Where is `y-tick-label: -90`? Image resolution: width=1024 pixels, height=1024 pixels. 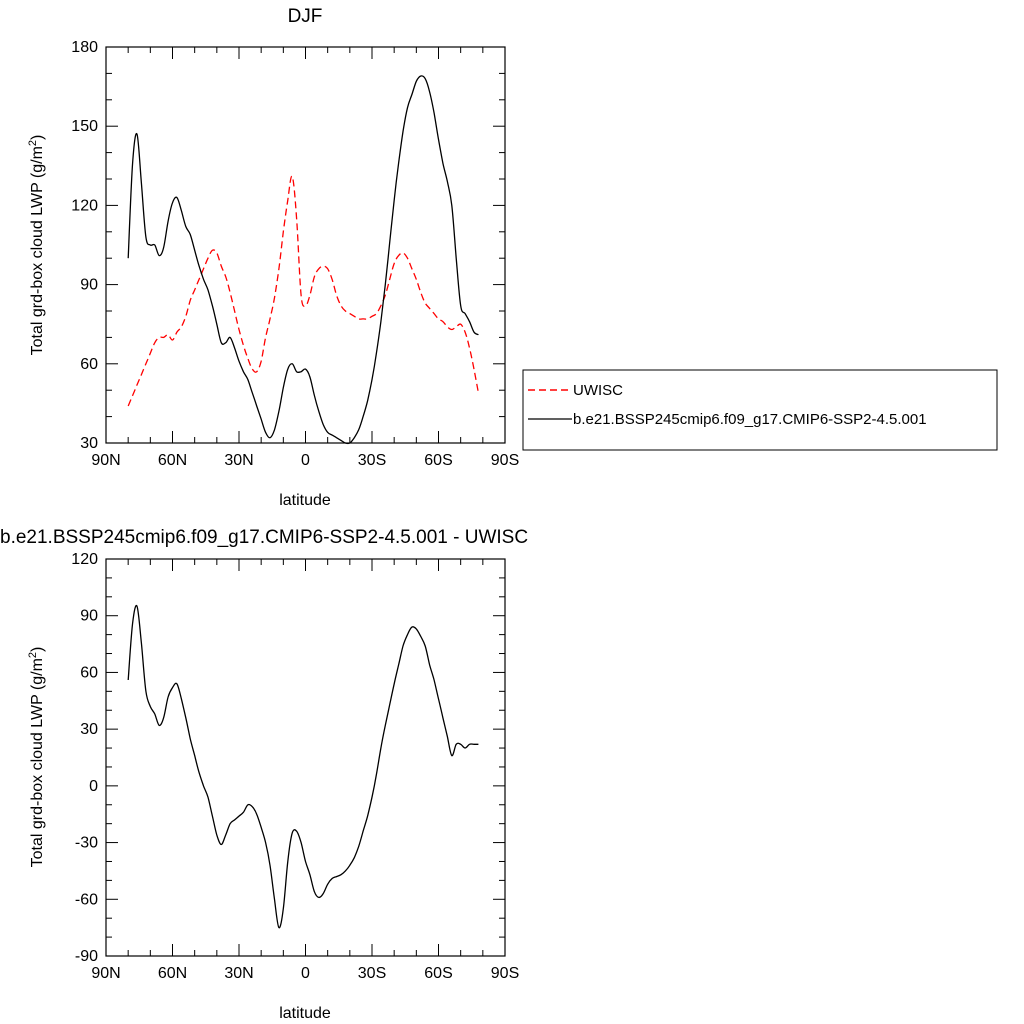
y-tick-label: -90 is located at coordinates (86, 956).